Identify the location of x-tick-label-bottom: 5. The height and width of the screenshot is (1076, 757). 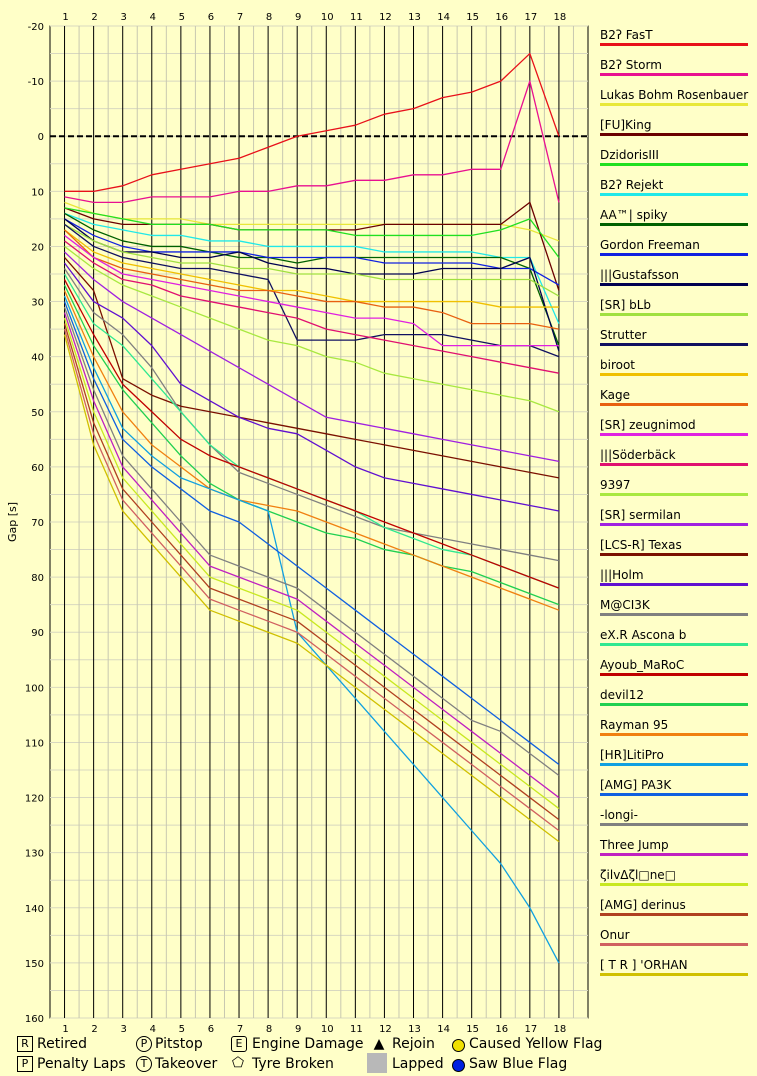
(182, 1029).